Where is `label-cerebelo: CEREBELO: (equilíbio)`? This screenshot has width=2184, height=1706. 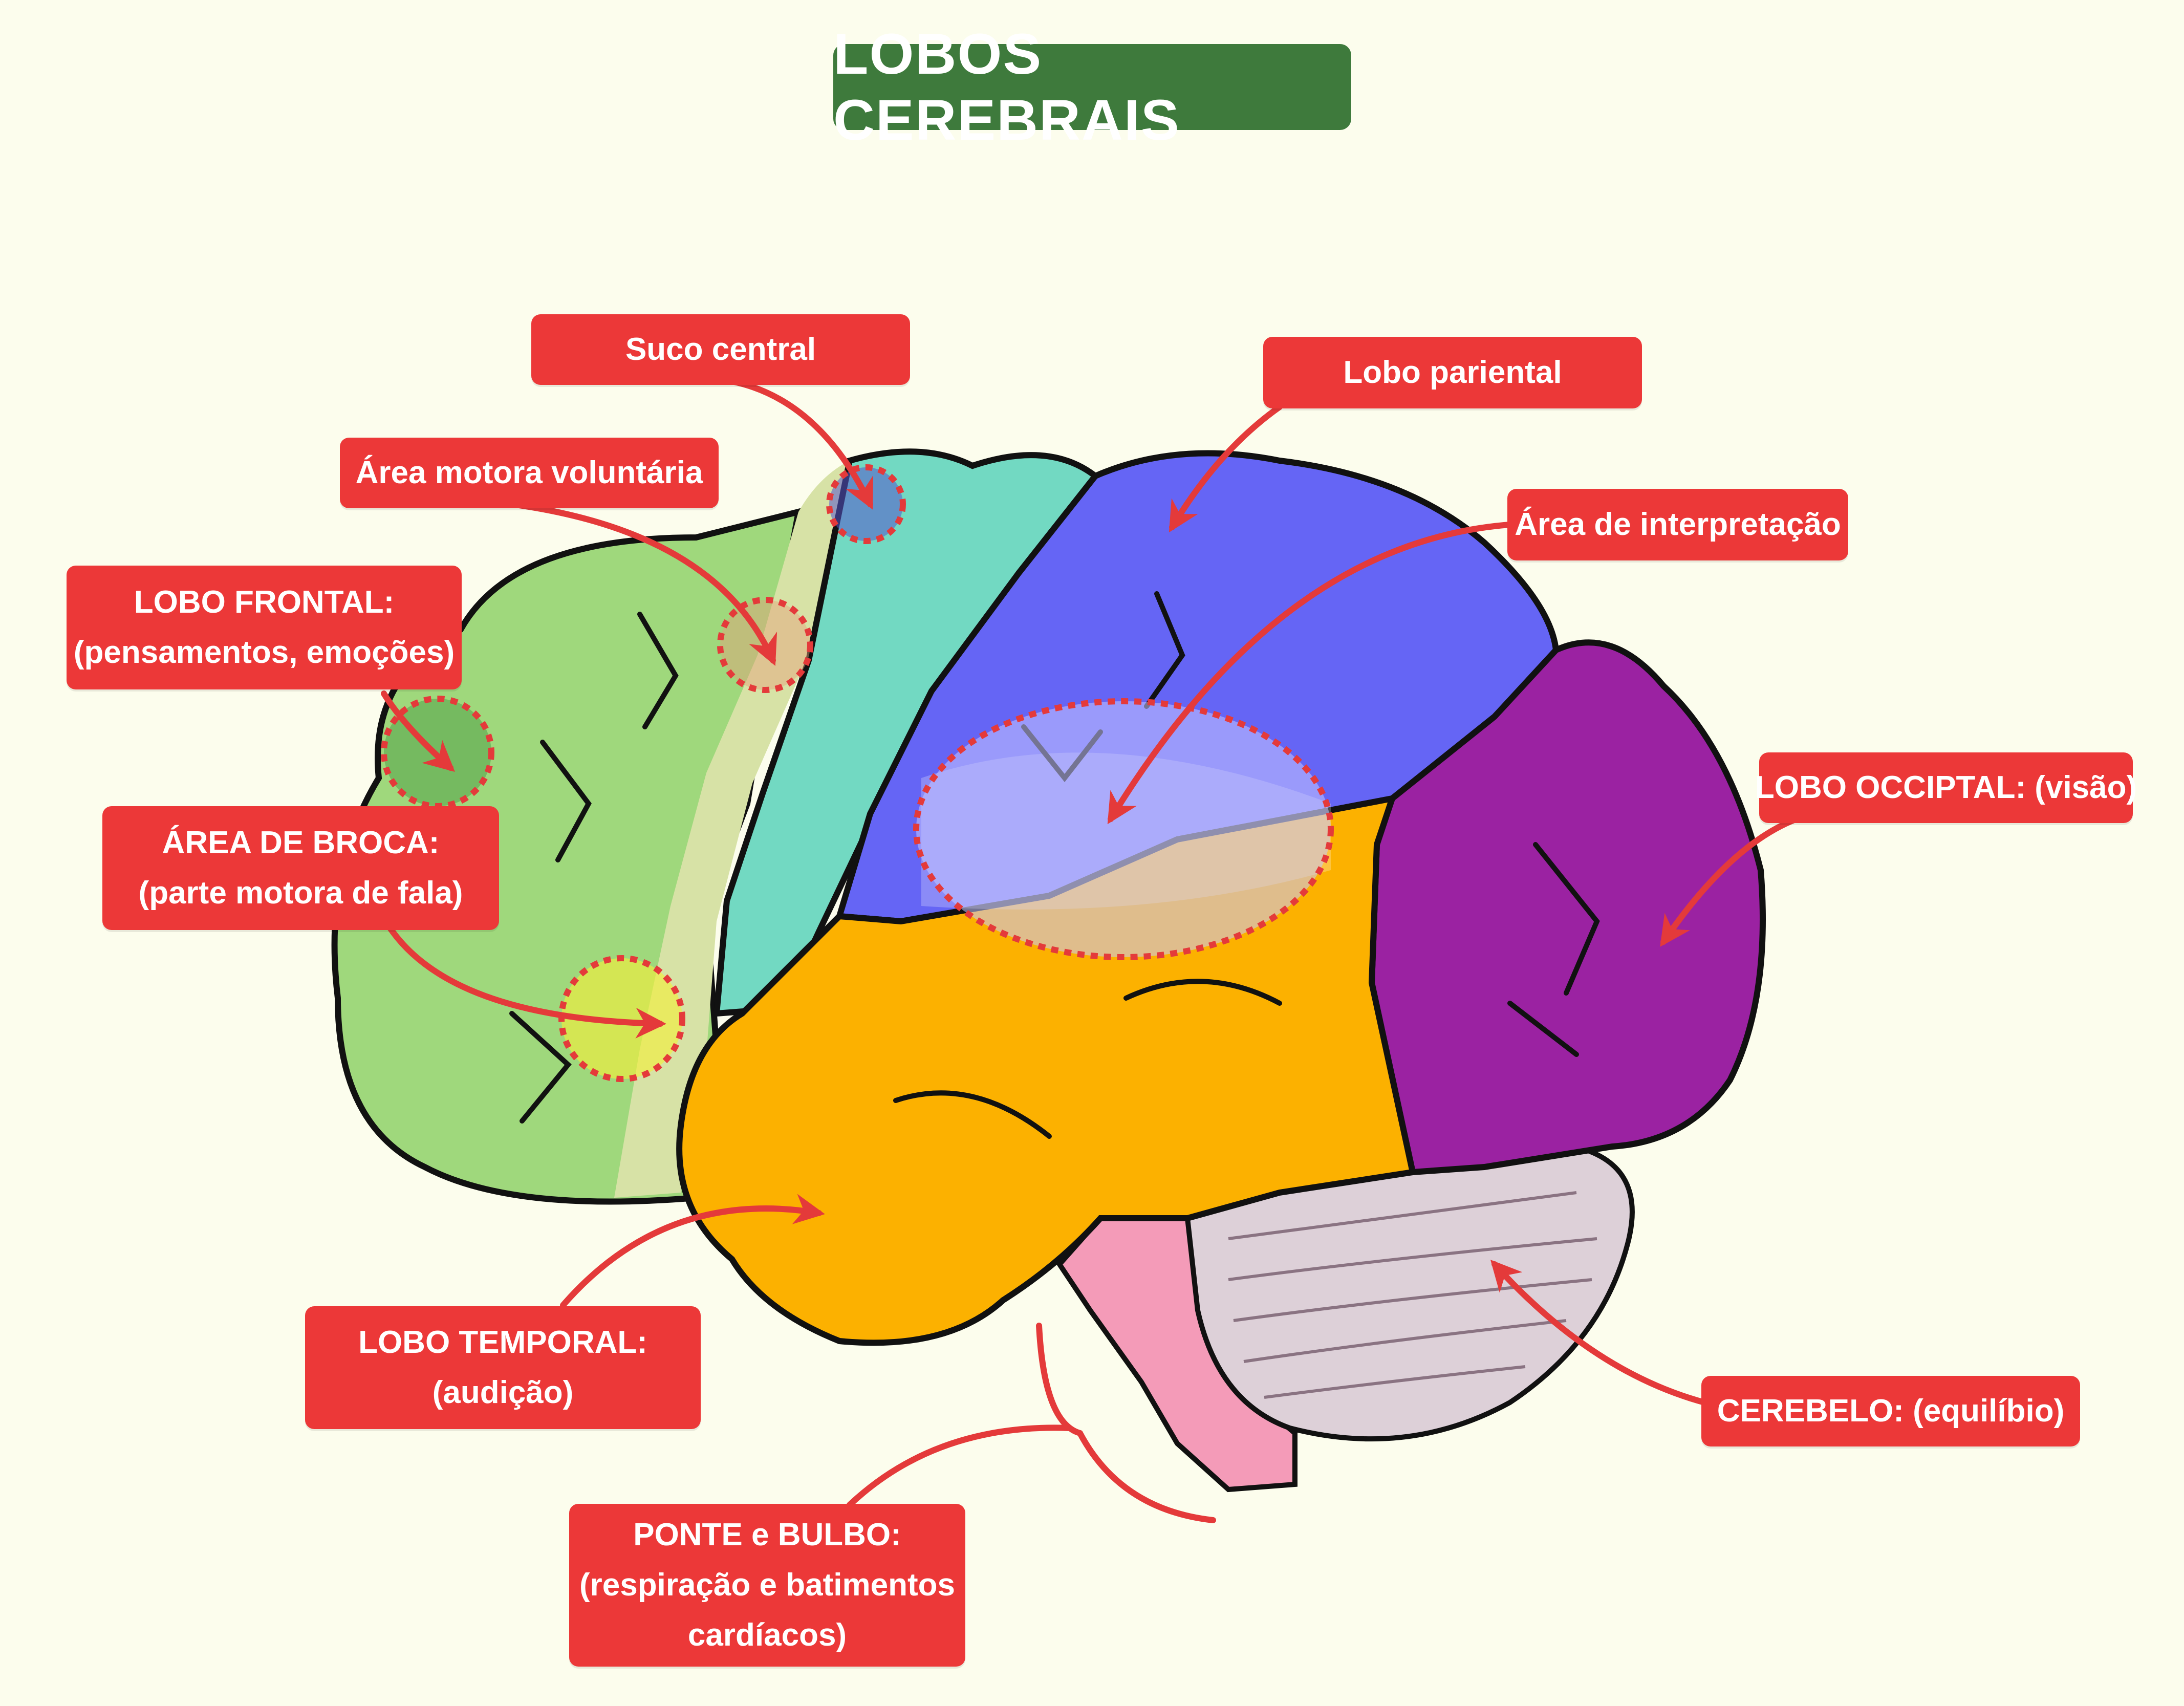 label-cerebelo: CEREBELO: (equilíbio) is located at coordinates (1890, 1411).